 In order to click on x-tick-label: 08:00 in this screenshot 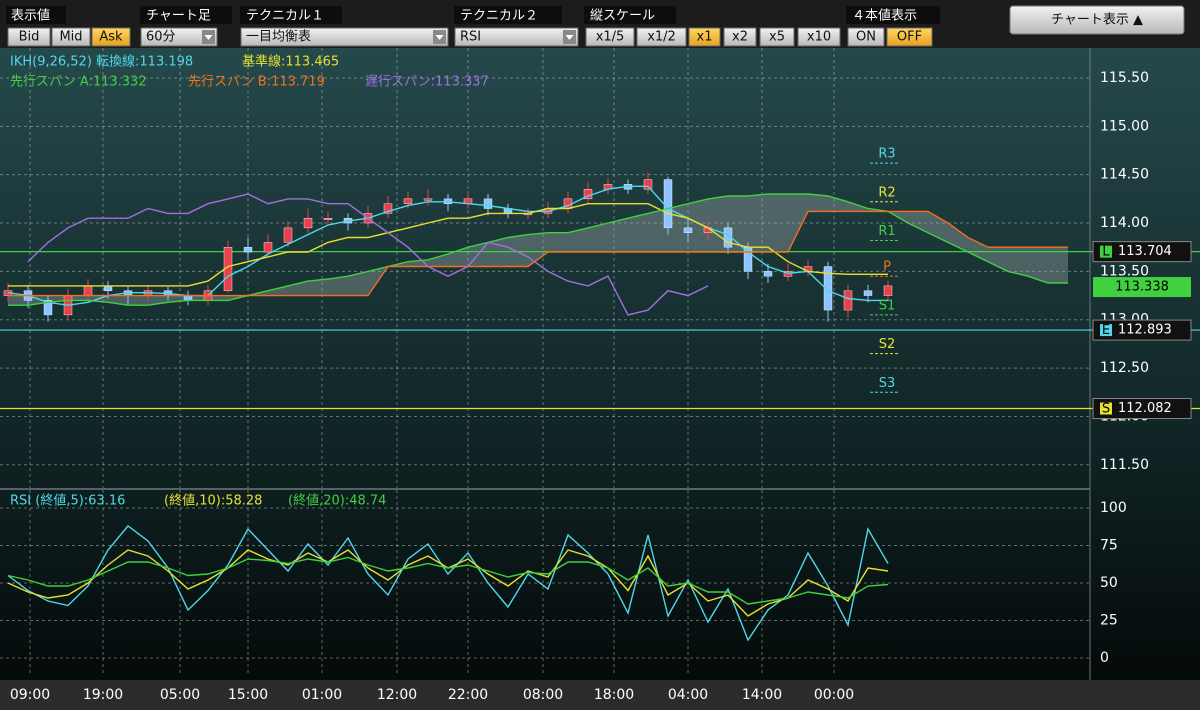, I will do `click(543, 695)`.